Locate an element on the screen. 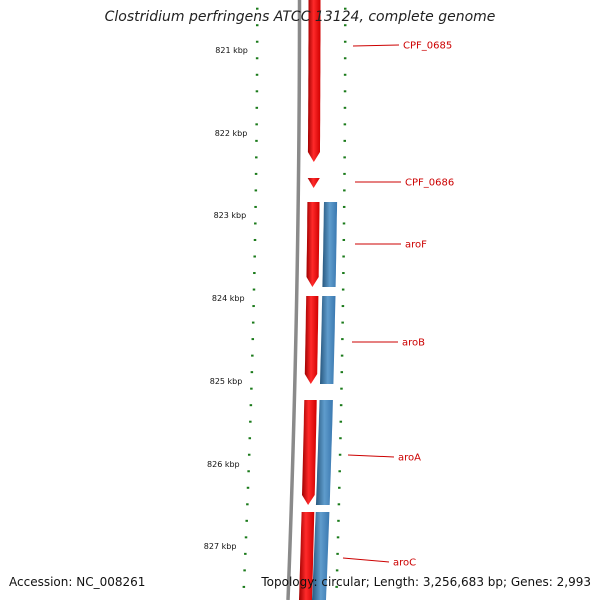 This screenshot has width=600, height=600. kbp-label: 821 kbp is located at coordinates (231, 50).